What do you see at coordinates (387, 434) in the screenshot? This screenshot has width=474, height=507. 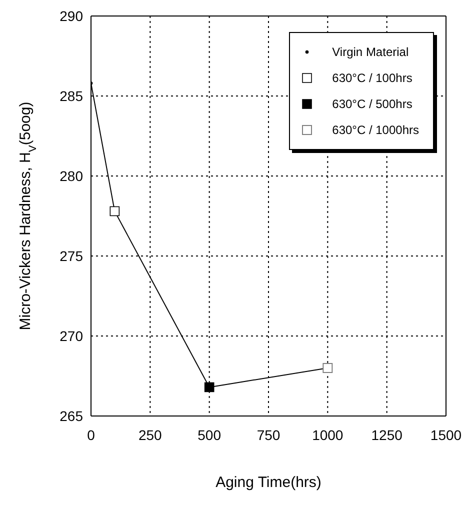 I see `x-tick-label: 1250` at bounding box center [387, 434].